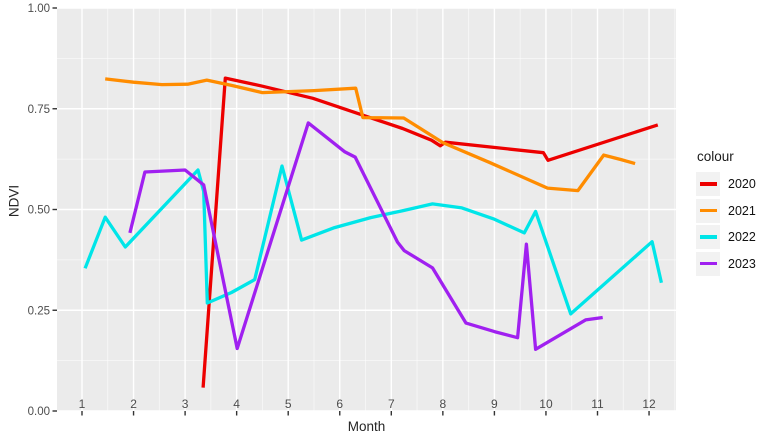  I want to click on legend-key-2023, so click(708, 263).